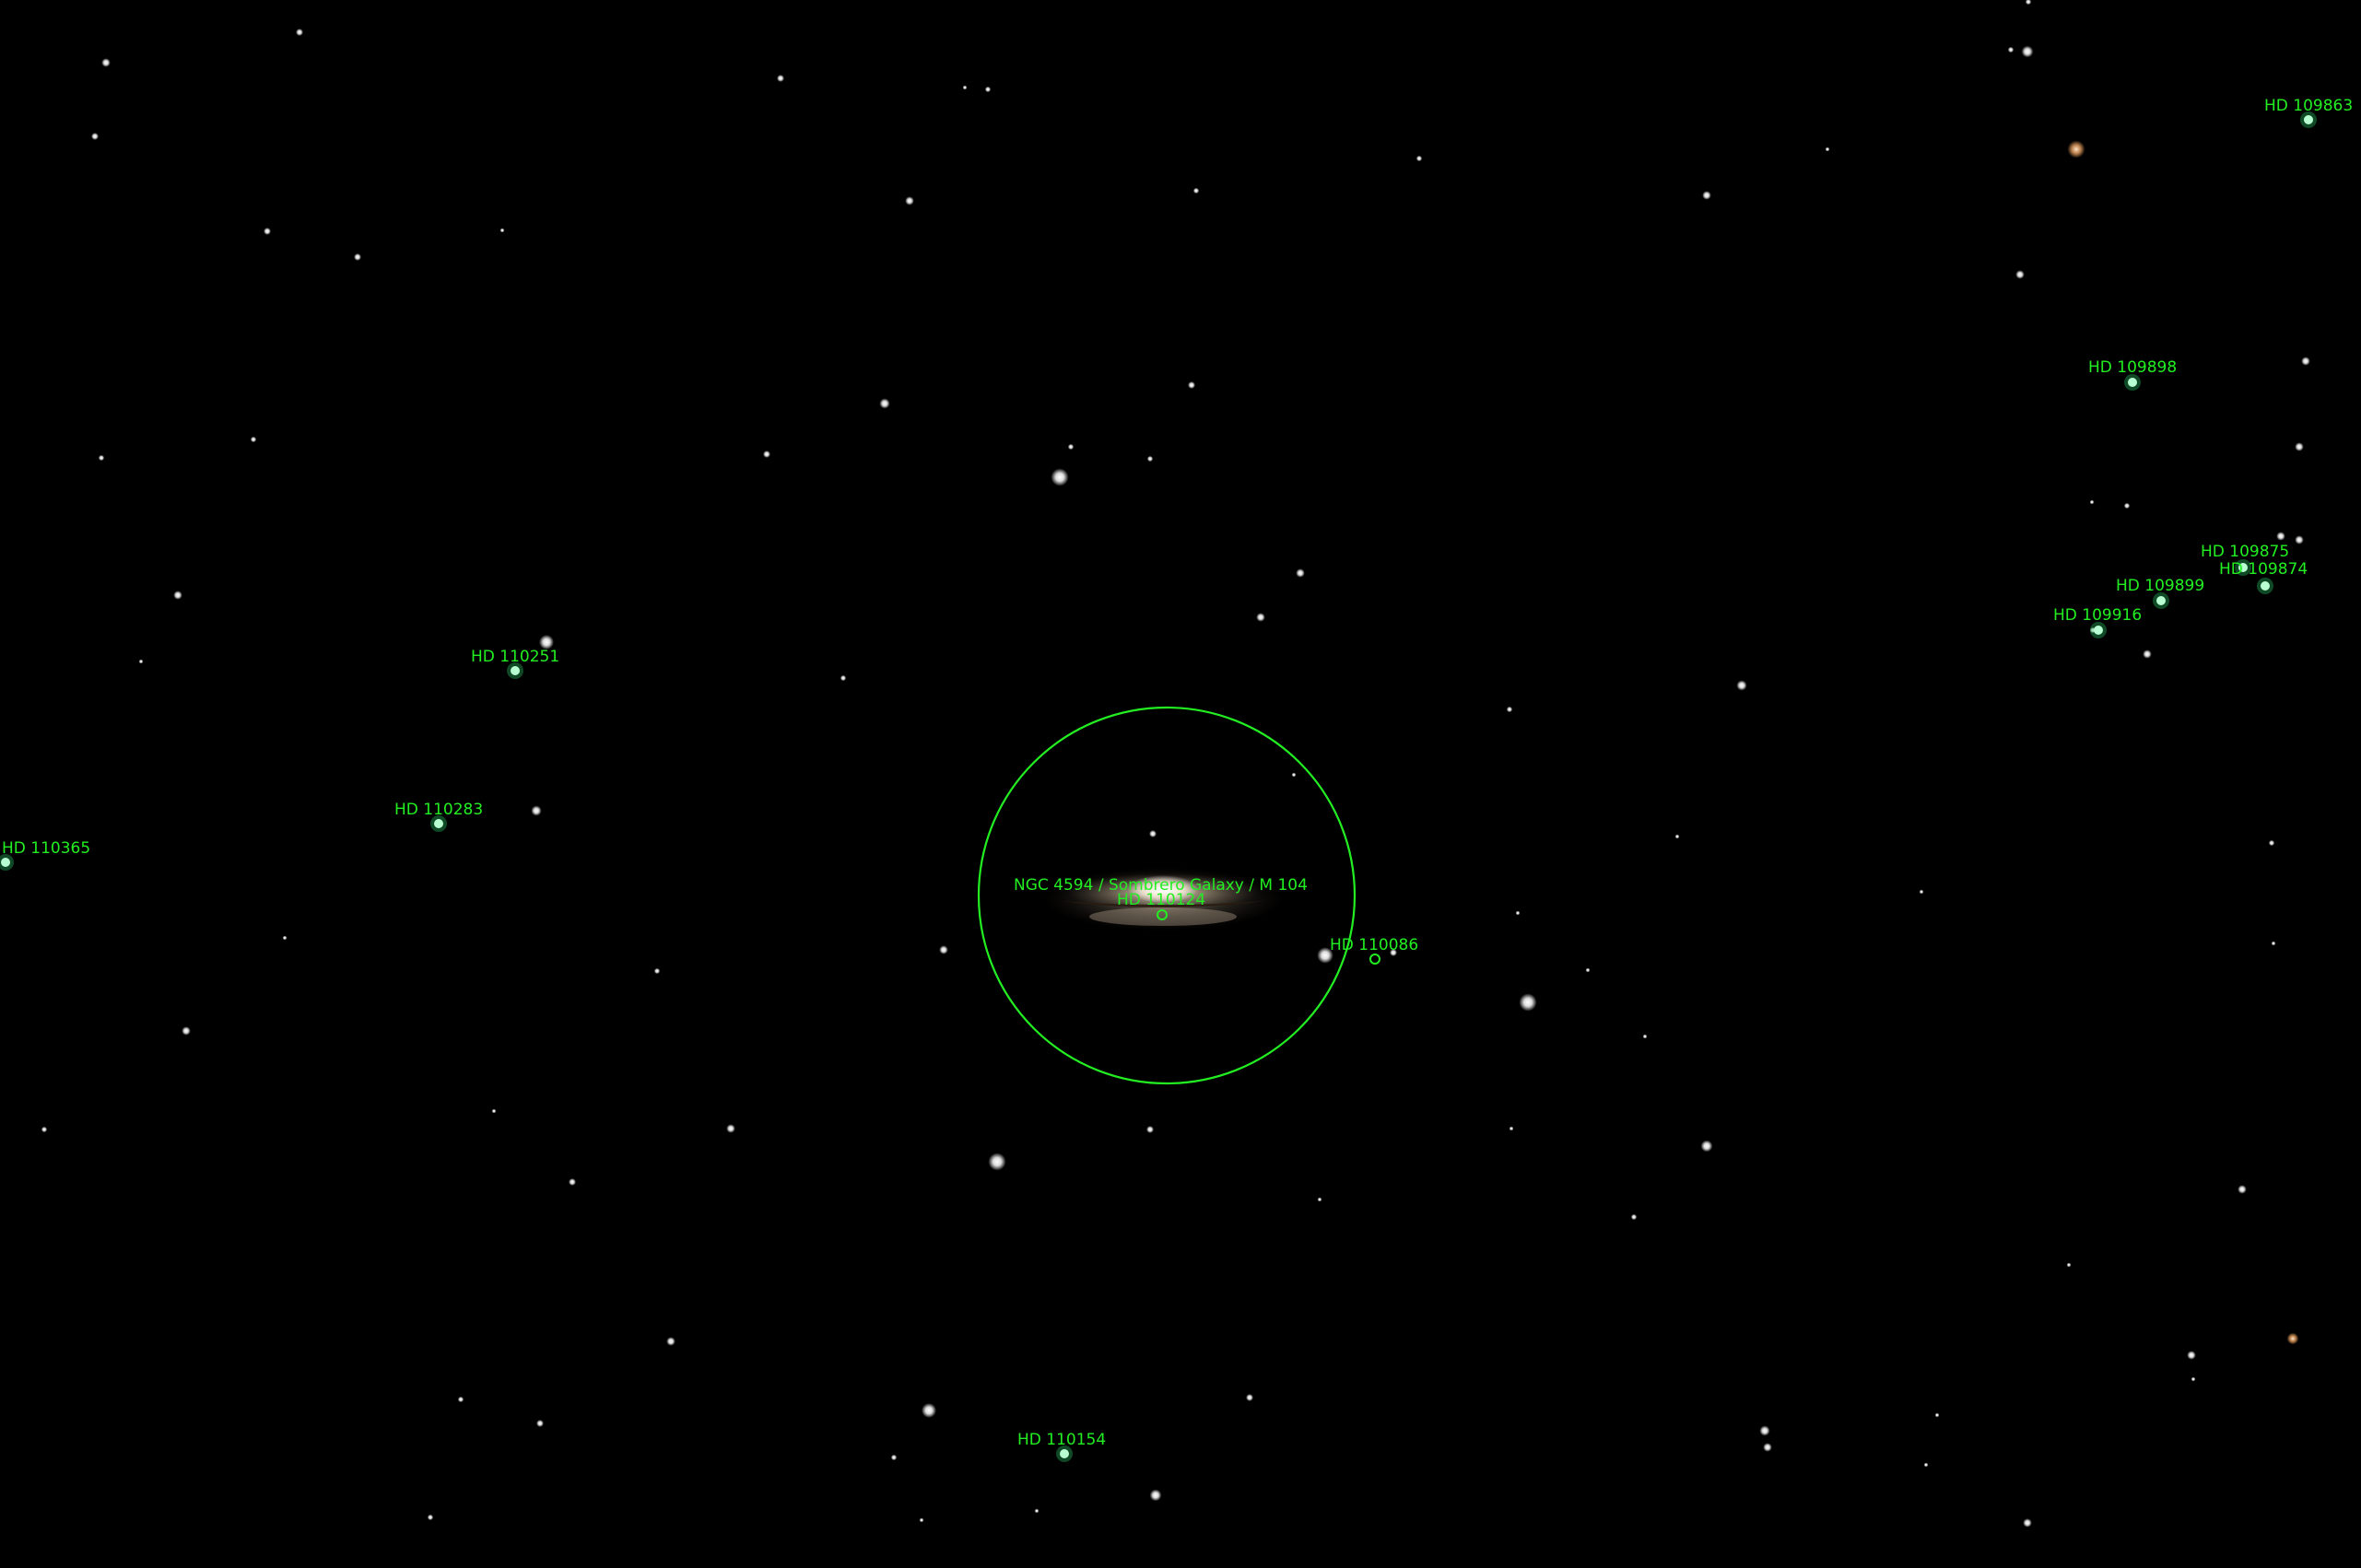 This screenshot has width=2361, height=1568. I want to click on star-label: HD 109863, so click(2308, 106).